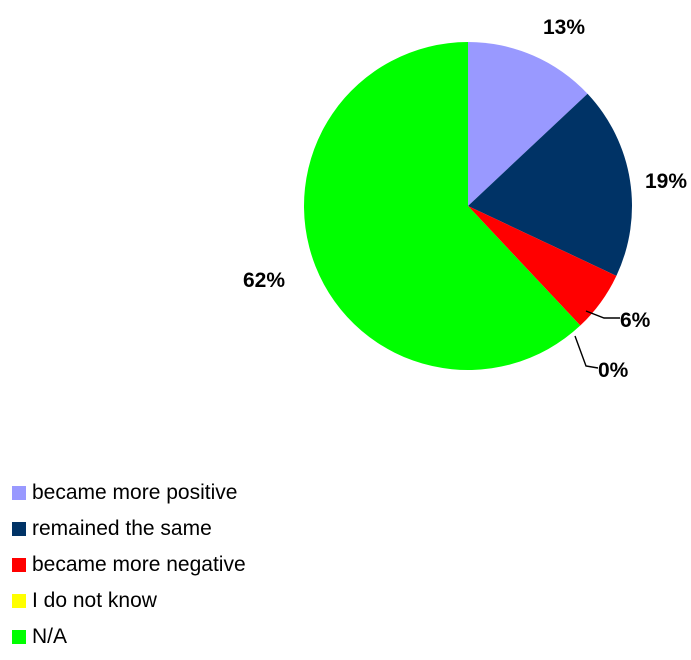 This screenshot has height=660, width=691. I want to click on legend-label: I do not know, so click(94, 600).